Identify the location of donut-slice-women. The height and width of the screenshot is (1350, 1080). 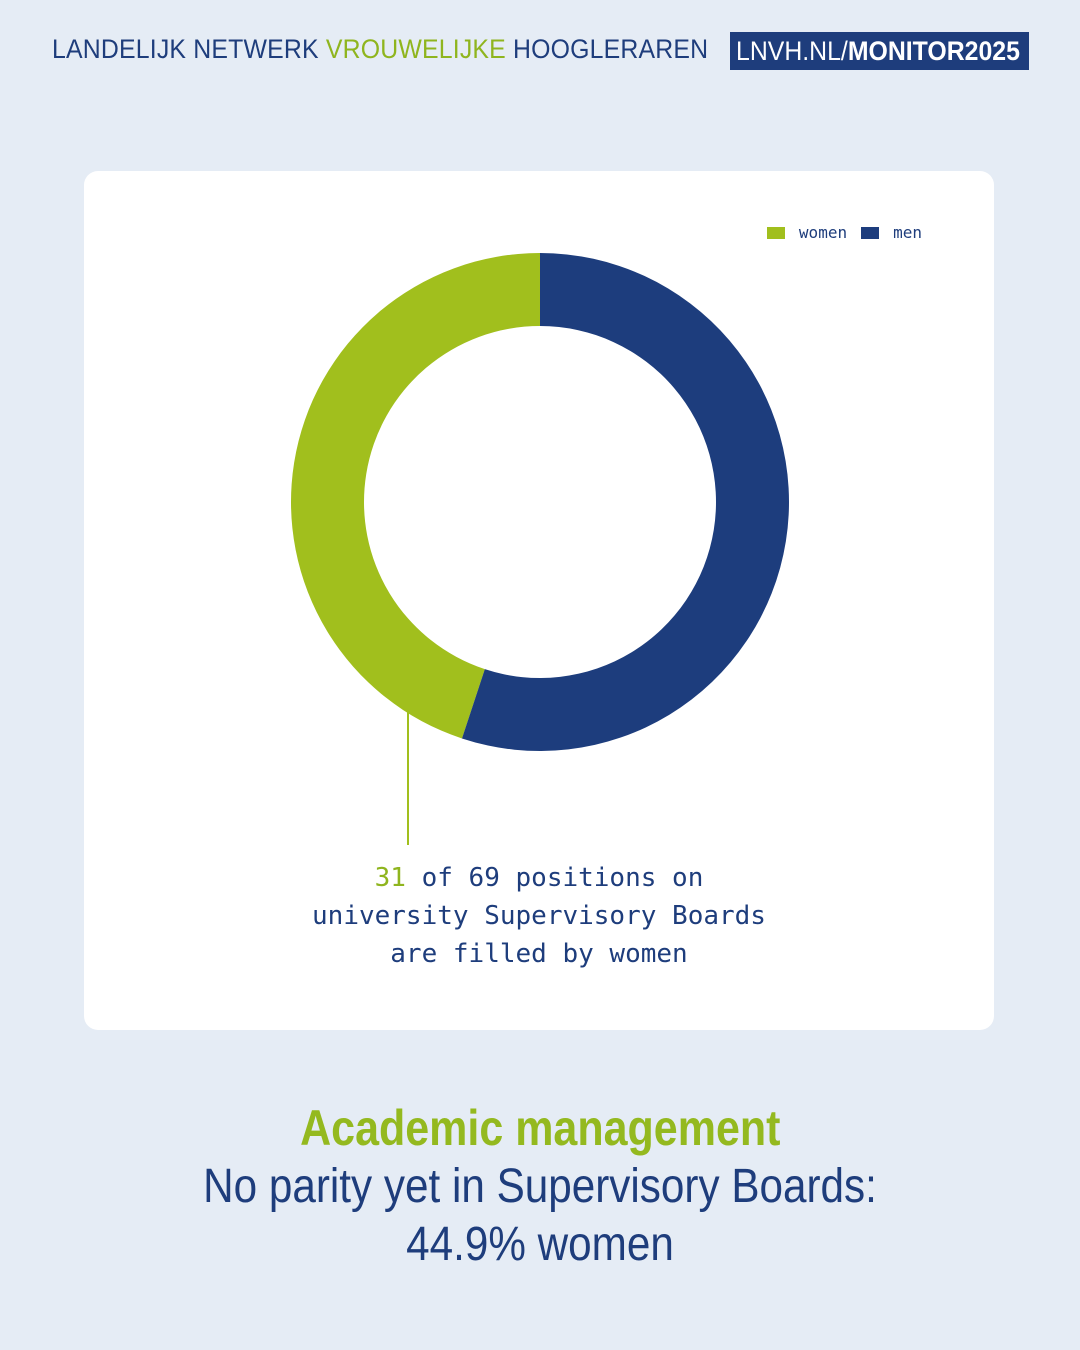
(415, 496).